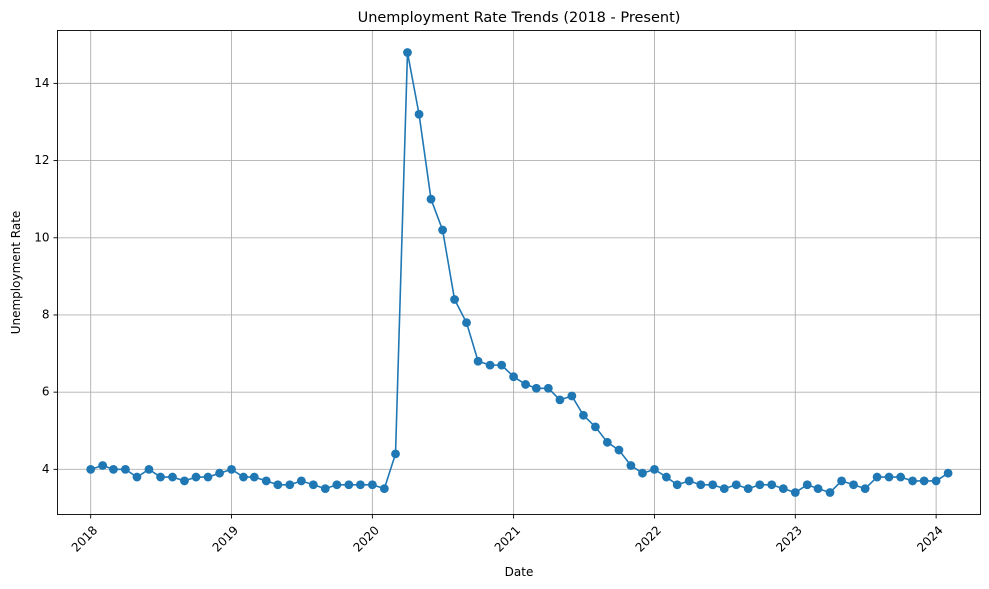 The height and width of the screenshot is (589, 989). I want to click on x-tick-label: 2023, so click(788, 538).